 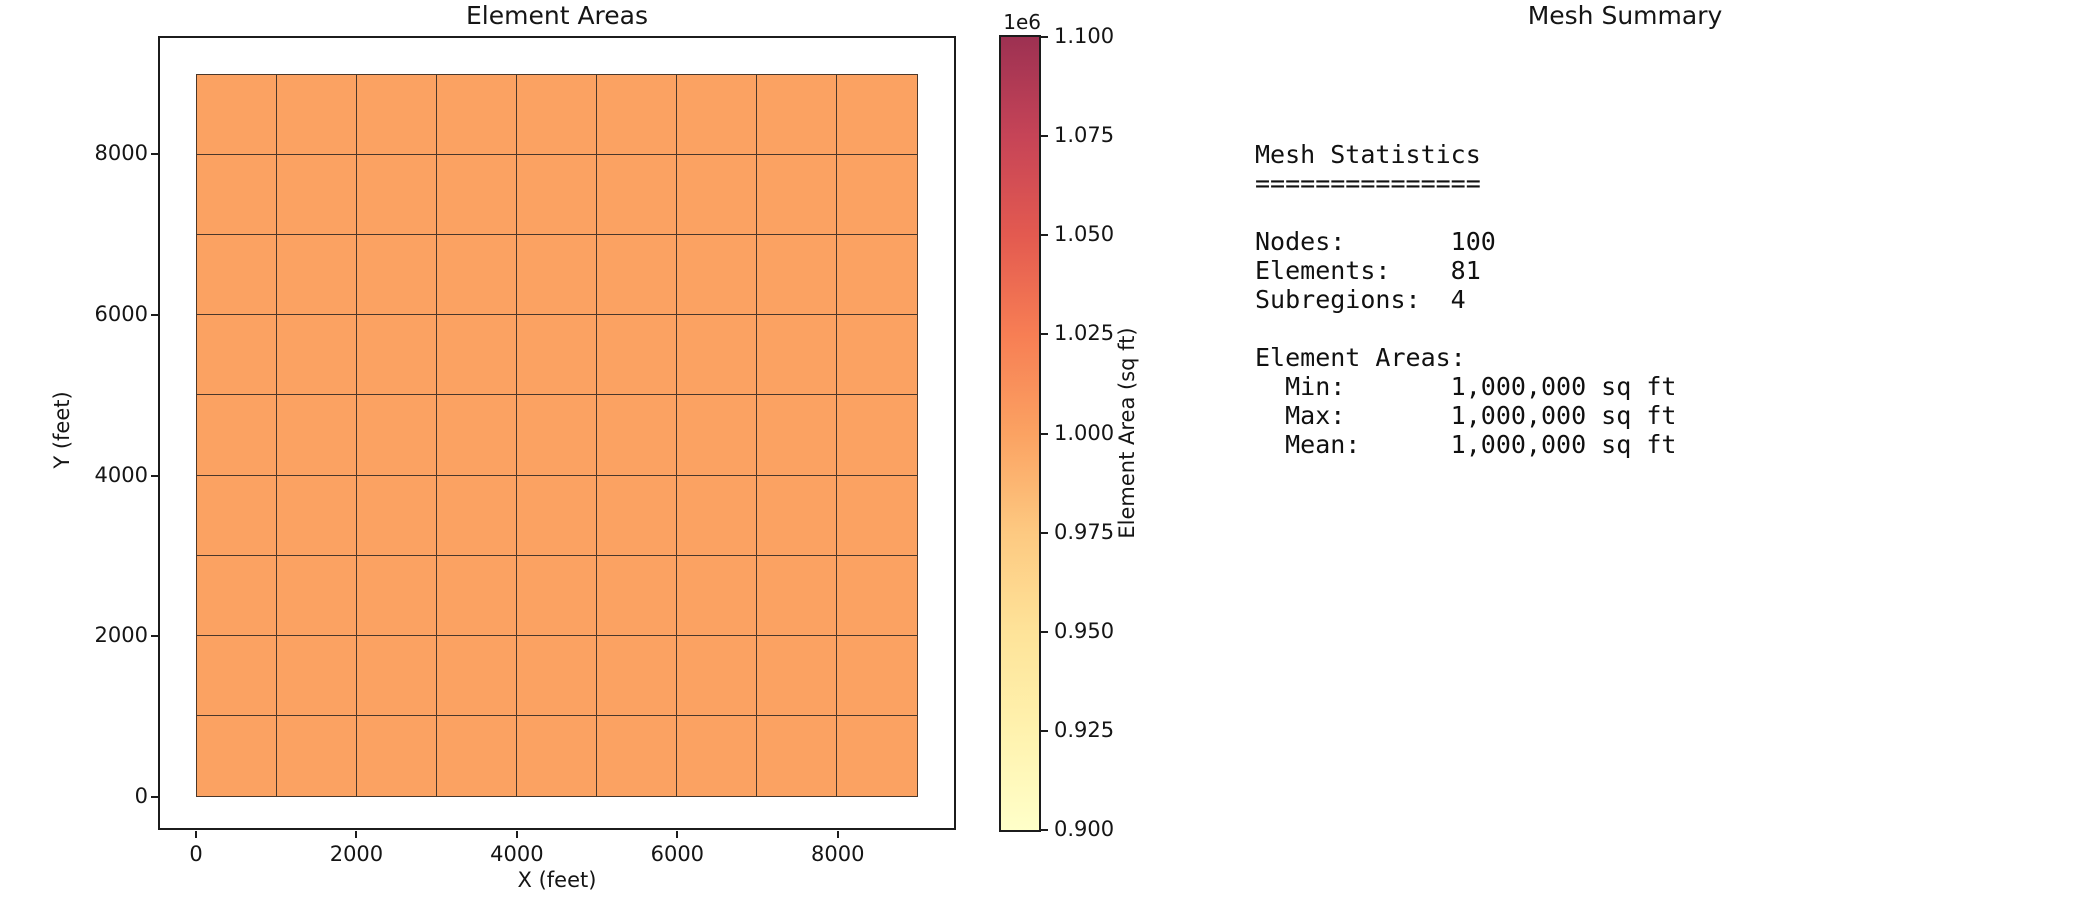 What do you see at coordinates (121, 635) in the screenshot?
I see `y-tick-label: 2000` at bounding box center [121, 635].